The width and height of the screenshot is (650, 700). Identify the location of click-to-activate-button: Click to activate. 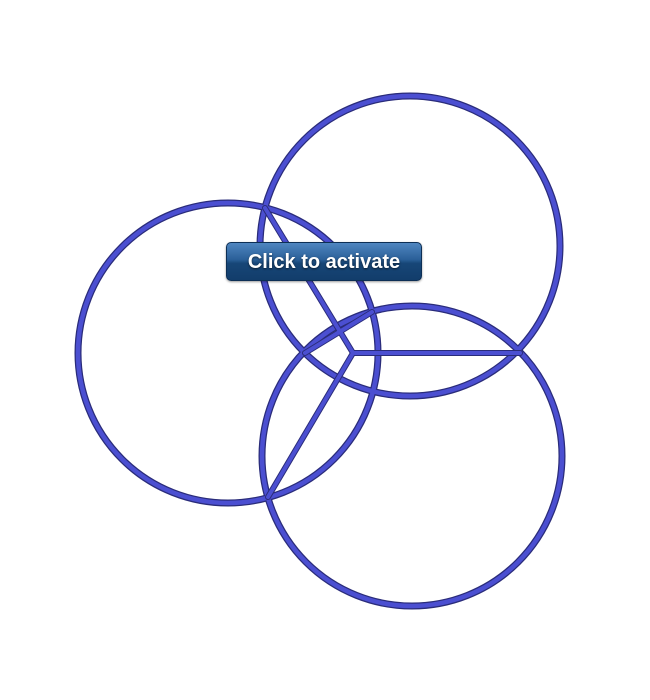
(324, 261).